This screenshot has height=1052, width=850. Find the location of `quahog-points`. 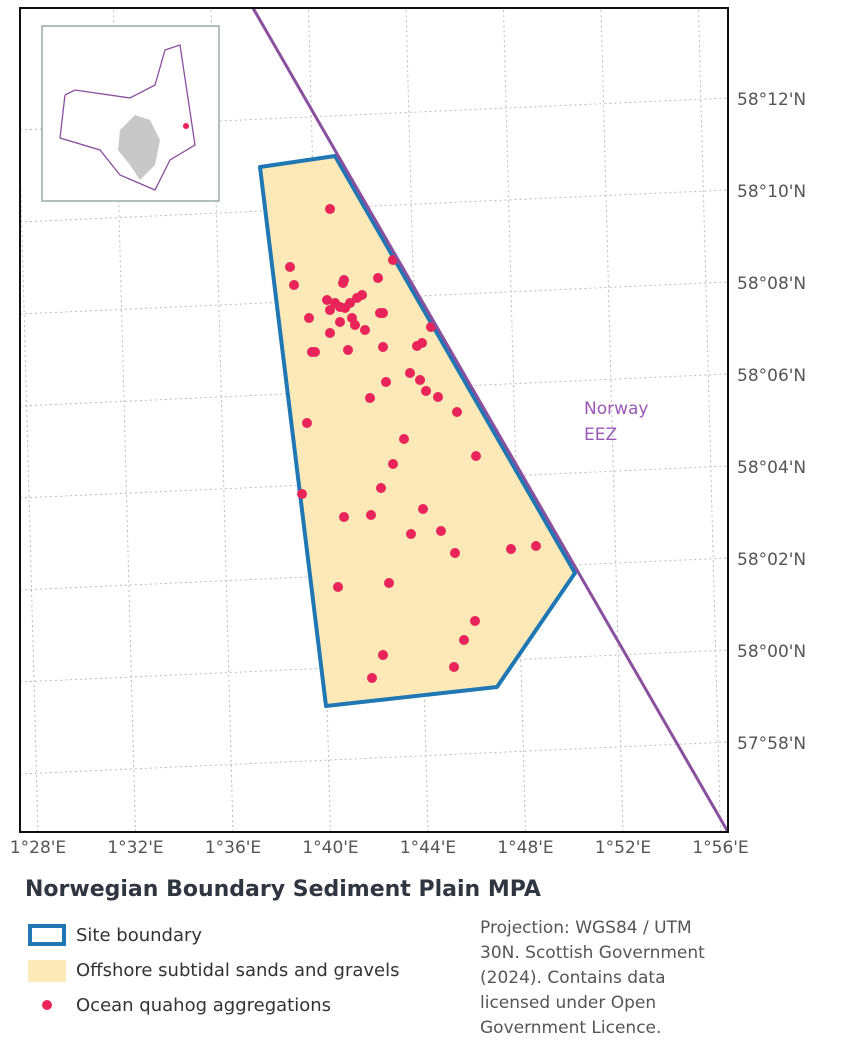

quahog-points is located at coordinates (413, 443).